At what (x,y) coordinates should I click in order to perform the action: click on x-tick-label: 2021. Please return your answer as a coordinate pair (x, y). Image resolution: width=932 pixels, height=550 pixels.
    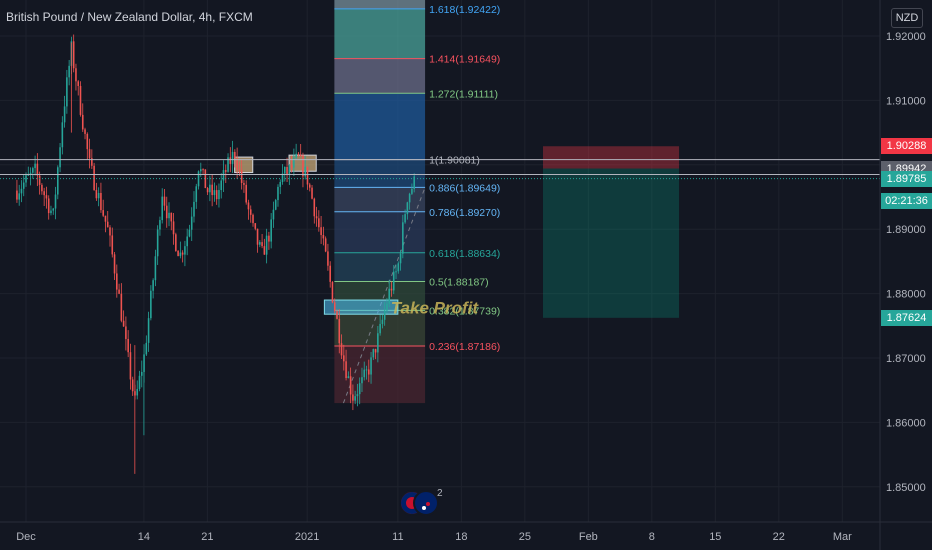
    Looking at the image, I should click on (307, 537).